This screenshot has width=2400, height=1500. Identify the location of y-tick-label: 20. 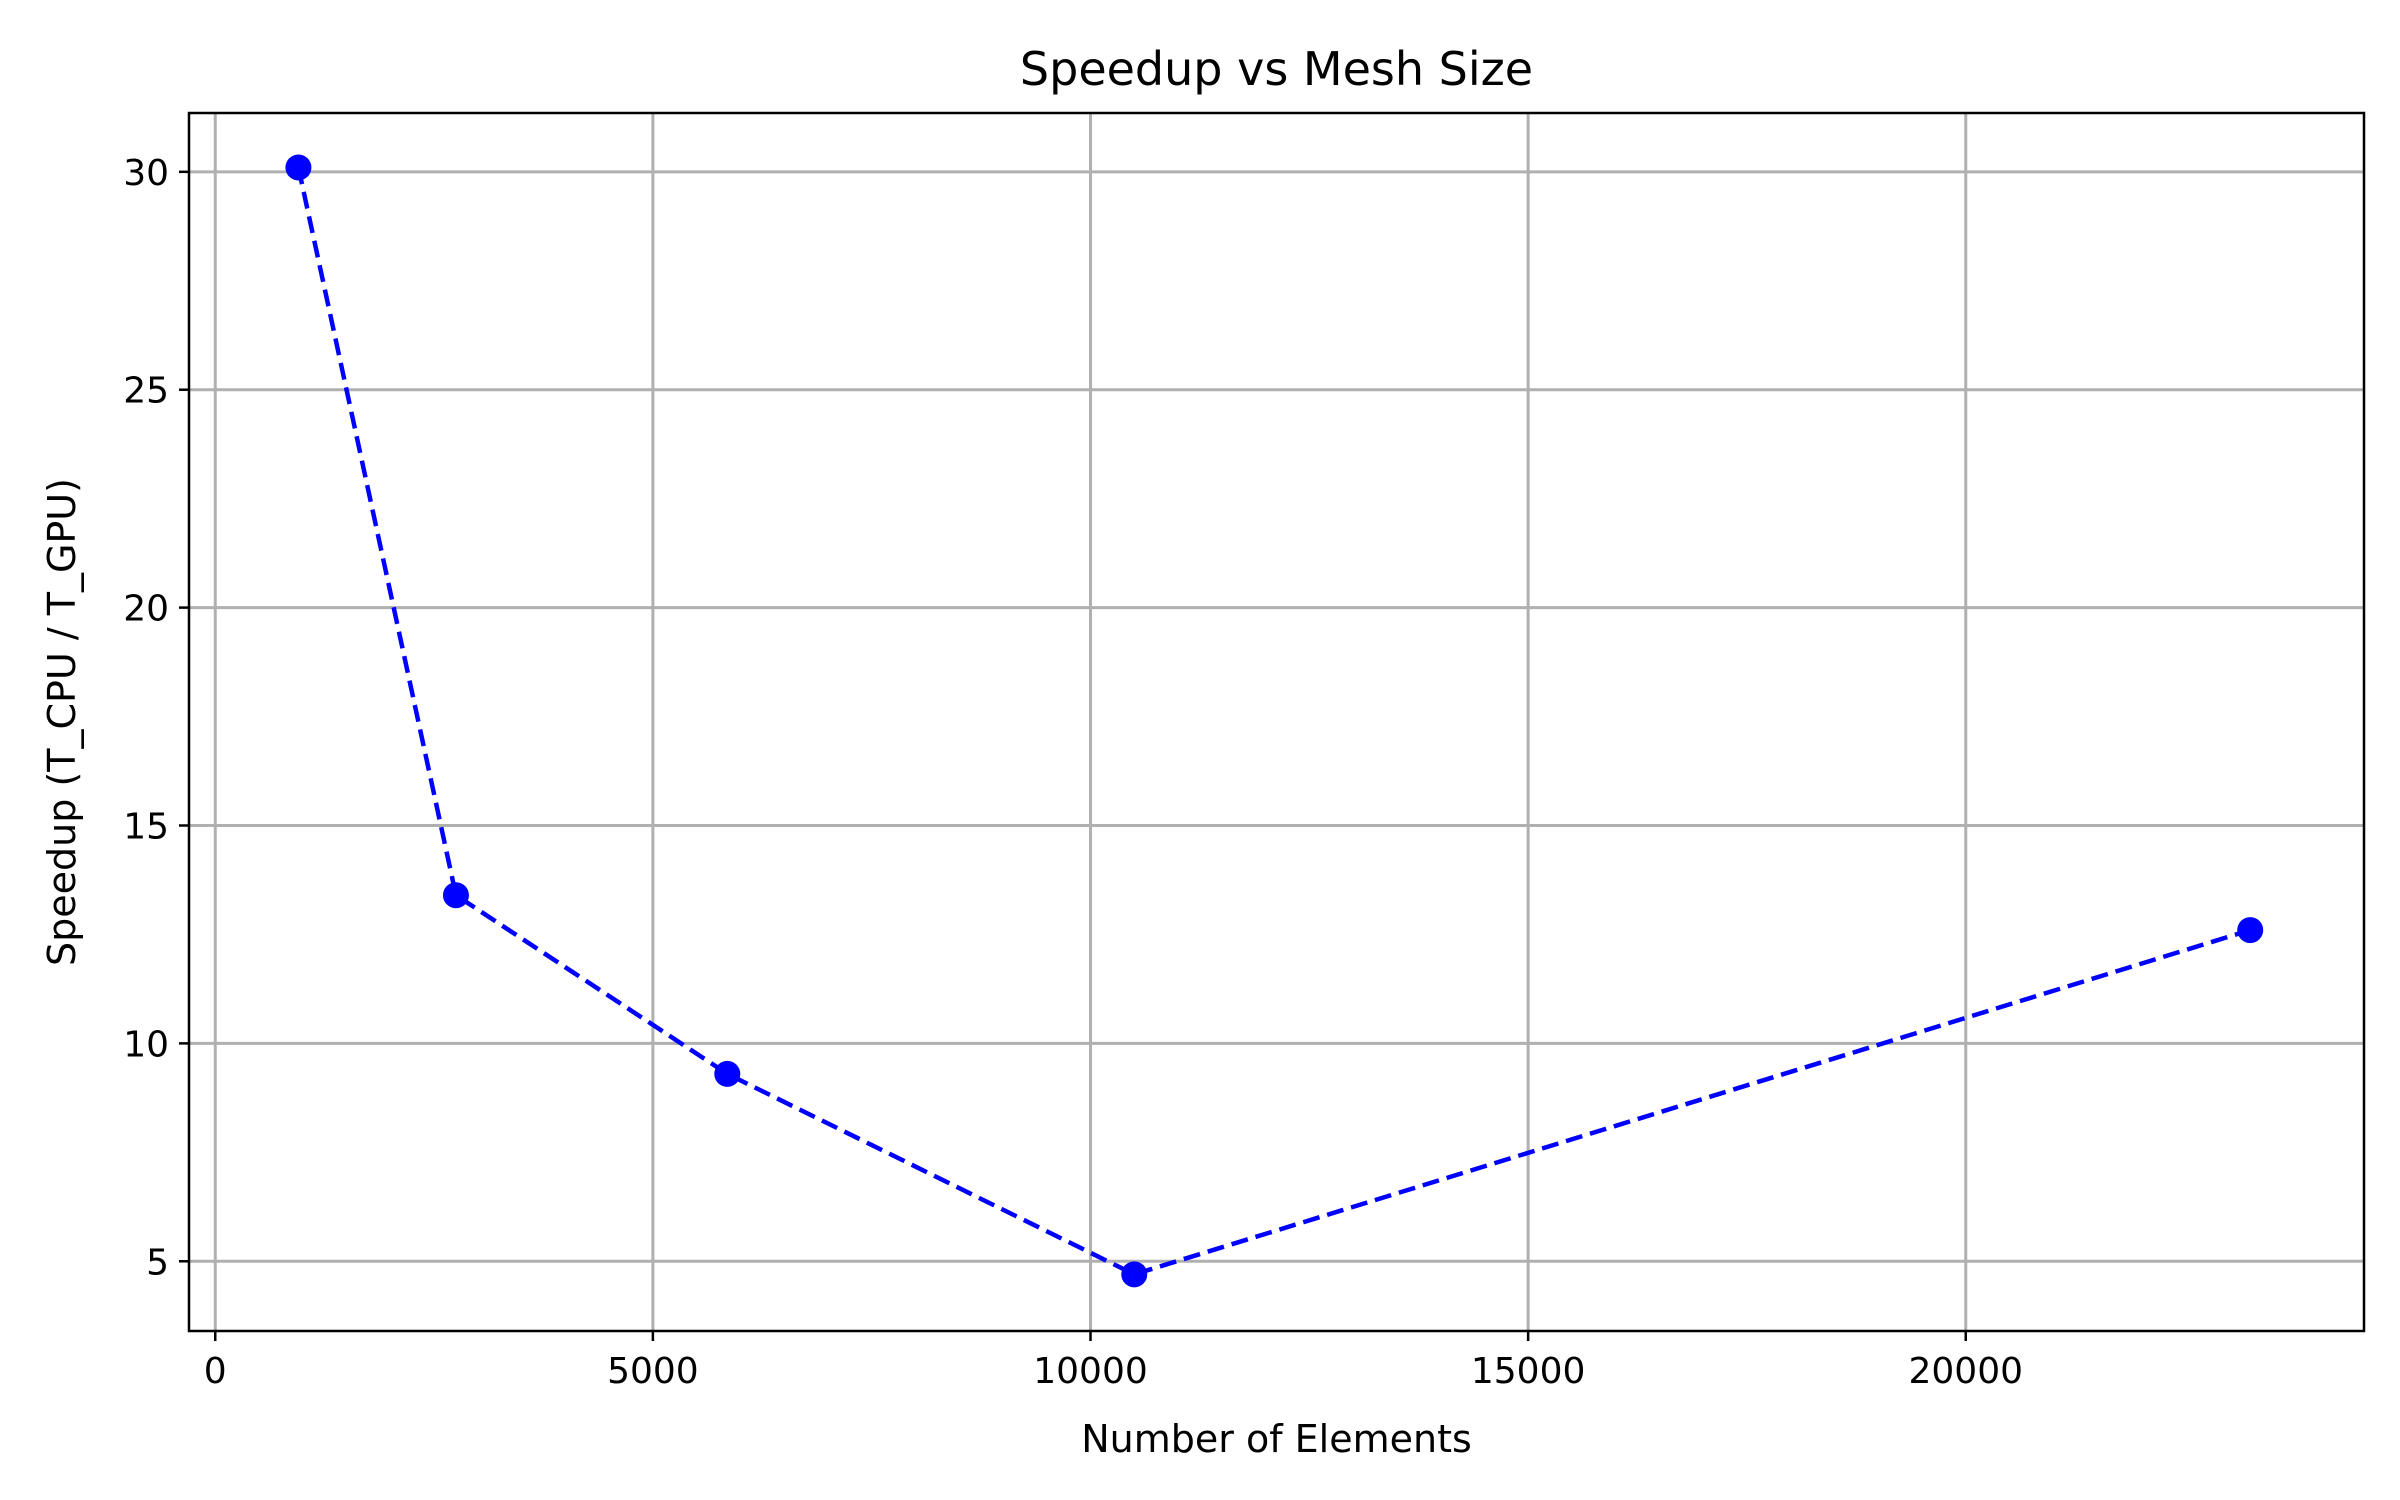
(146, 609).